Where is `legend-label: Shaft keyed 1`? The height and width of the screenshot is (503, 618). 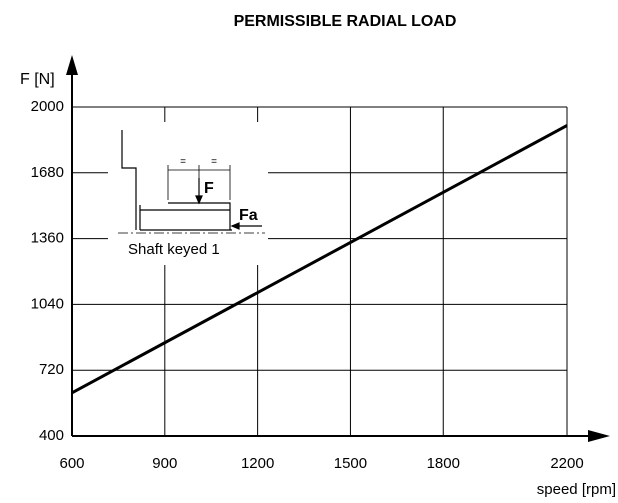 legend-label: Shaft keyed 1 is located at coordinates (174, 249).